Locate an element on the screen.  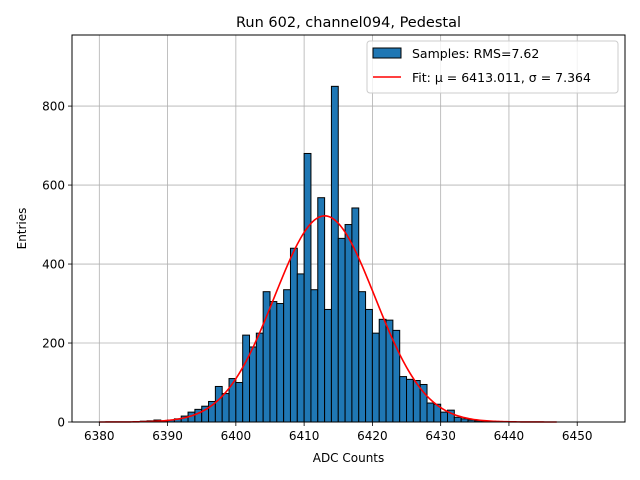
x-tick-label: 6450 is located at coordinates (577, 436).